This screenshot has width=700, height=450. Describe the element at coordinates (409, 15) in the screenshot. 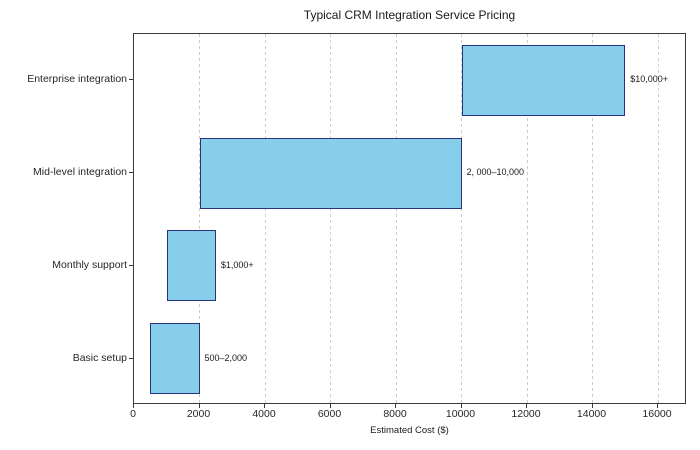

I see `chart-title: Typical CRM Integration Service Pricing` at that location.